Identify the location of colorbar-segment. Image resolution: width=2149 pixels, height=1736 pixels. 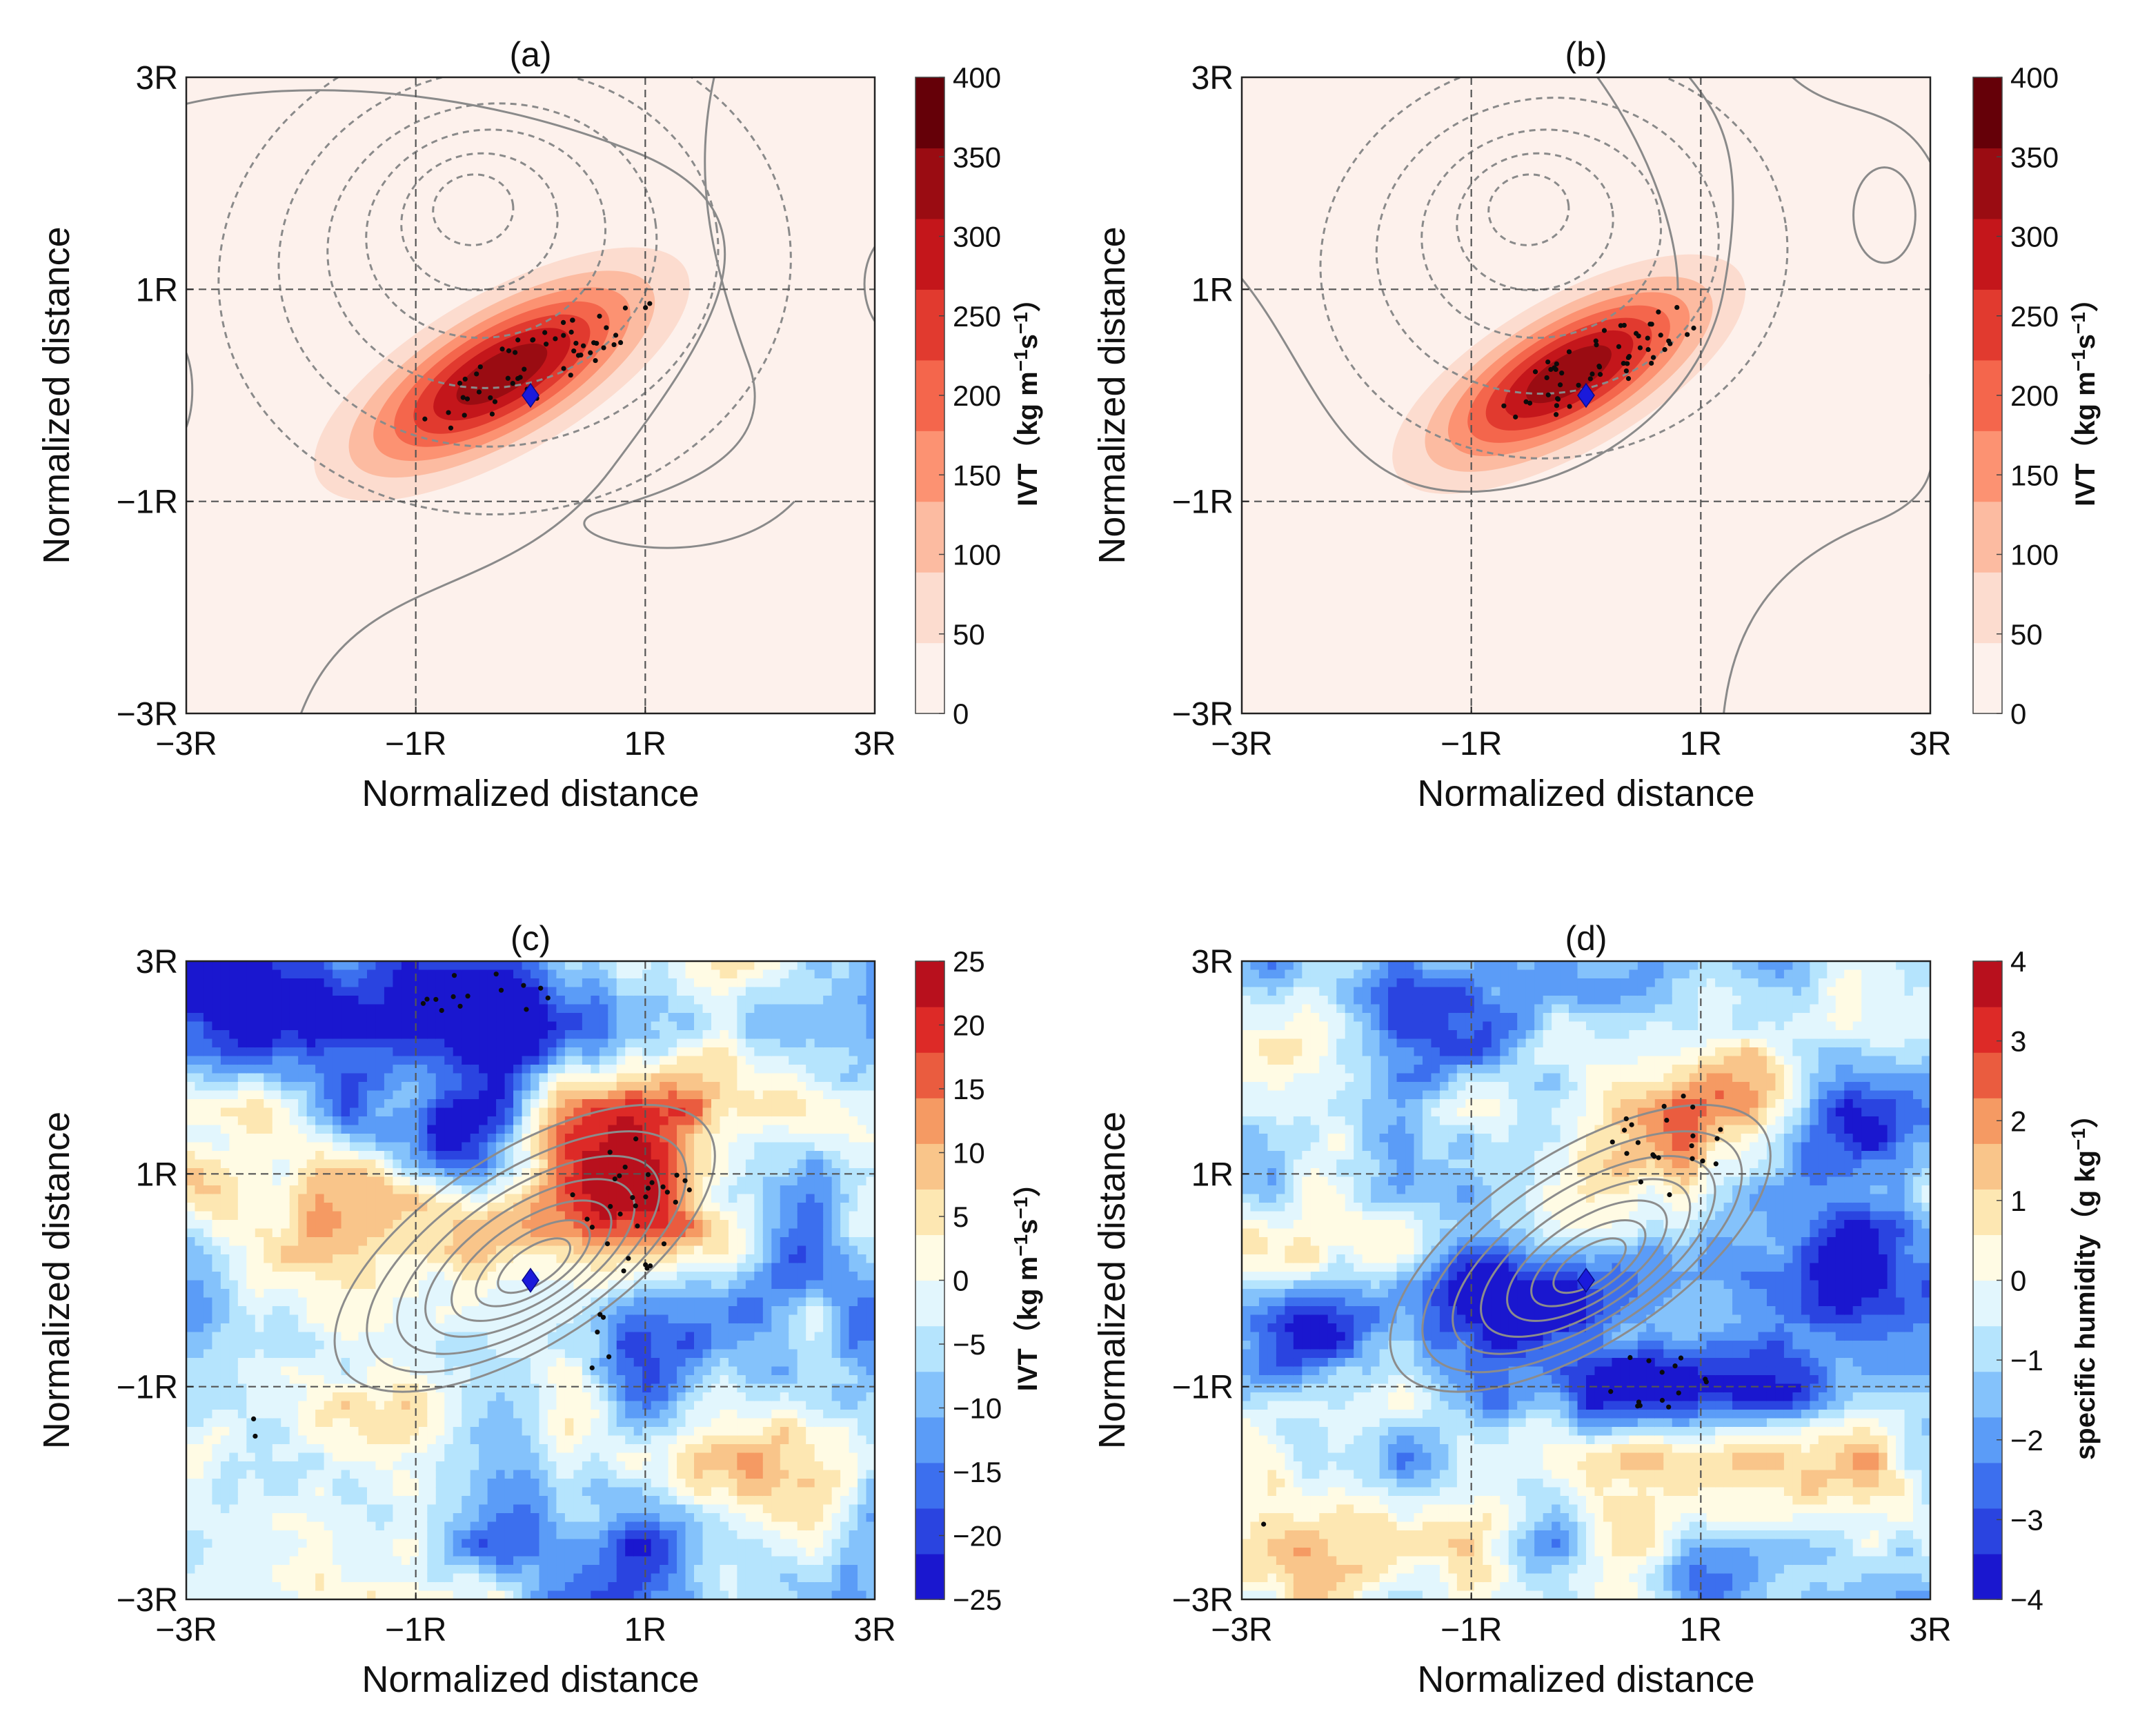
(929, 113).